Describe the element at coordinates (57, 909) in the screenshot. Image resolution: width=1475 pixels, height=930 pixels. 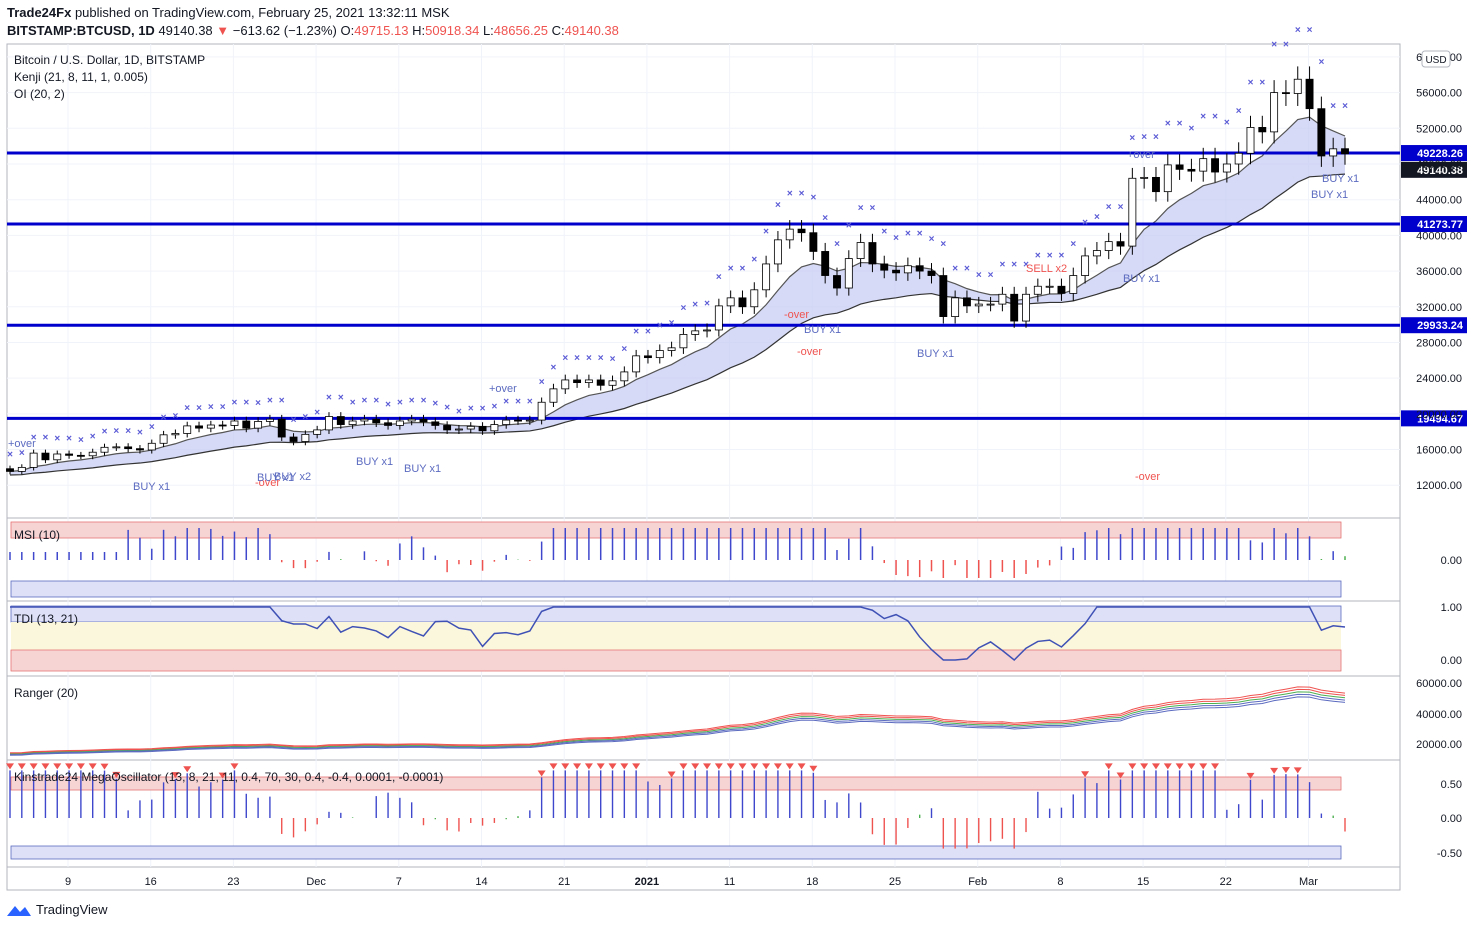
I see `tradingview-brand: TradingView` at that location.